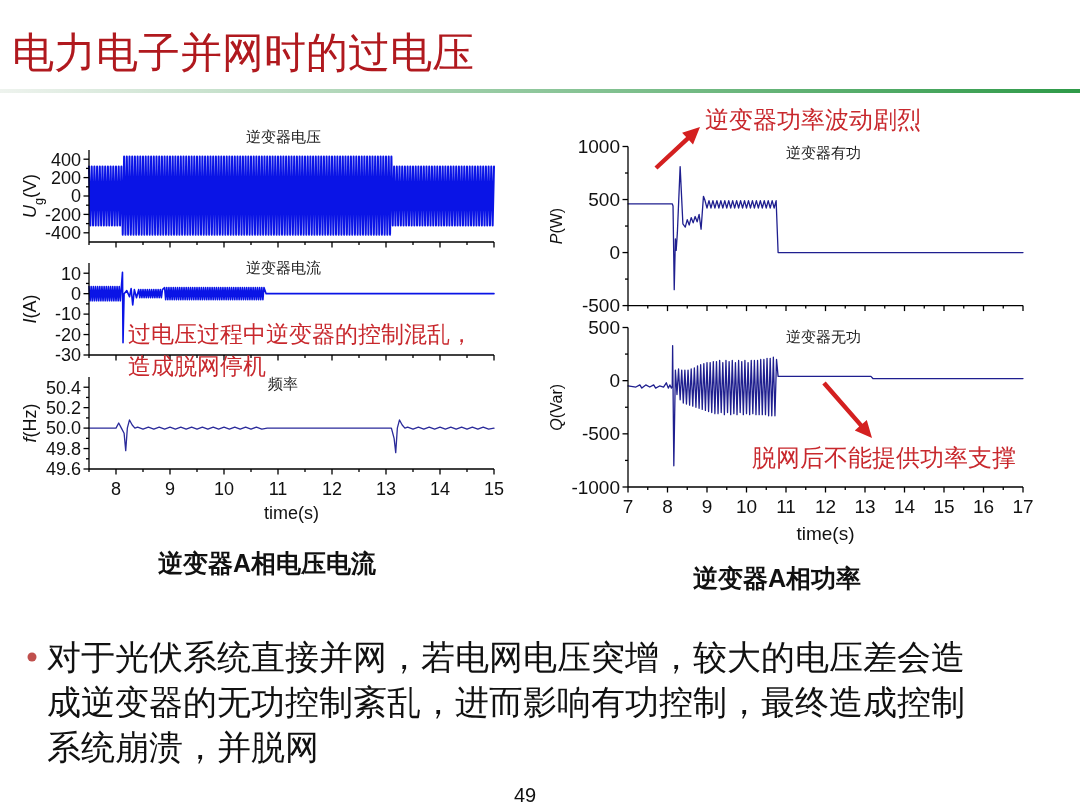  I want to click on text: 逆变器A相电压电流, so click(267, 563).